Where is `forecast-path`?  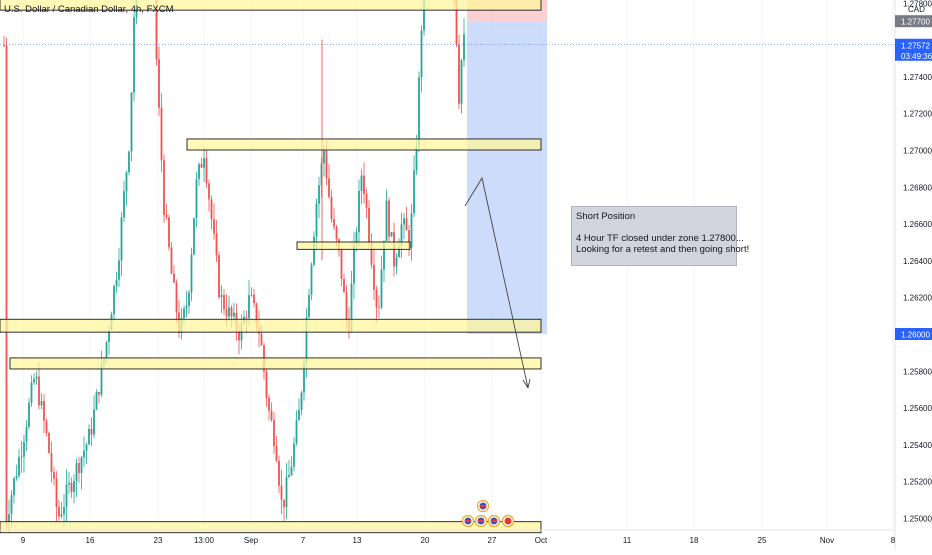
forecast-path is located at coordinates (497, 282).